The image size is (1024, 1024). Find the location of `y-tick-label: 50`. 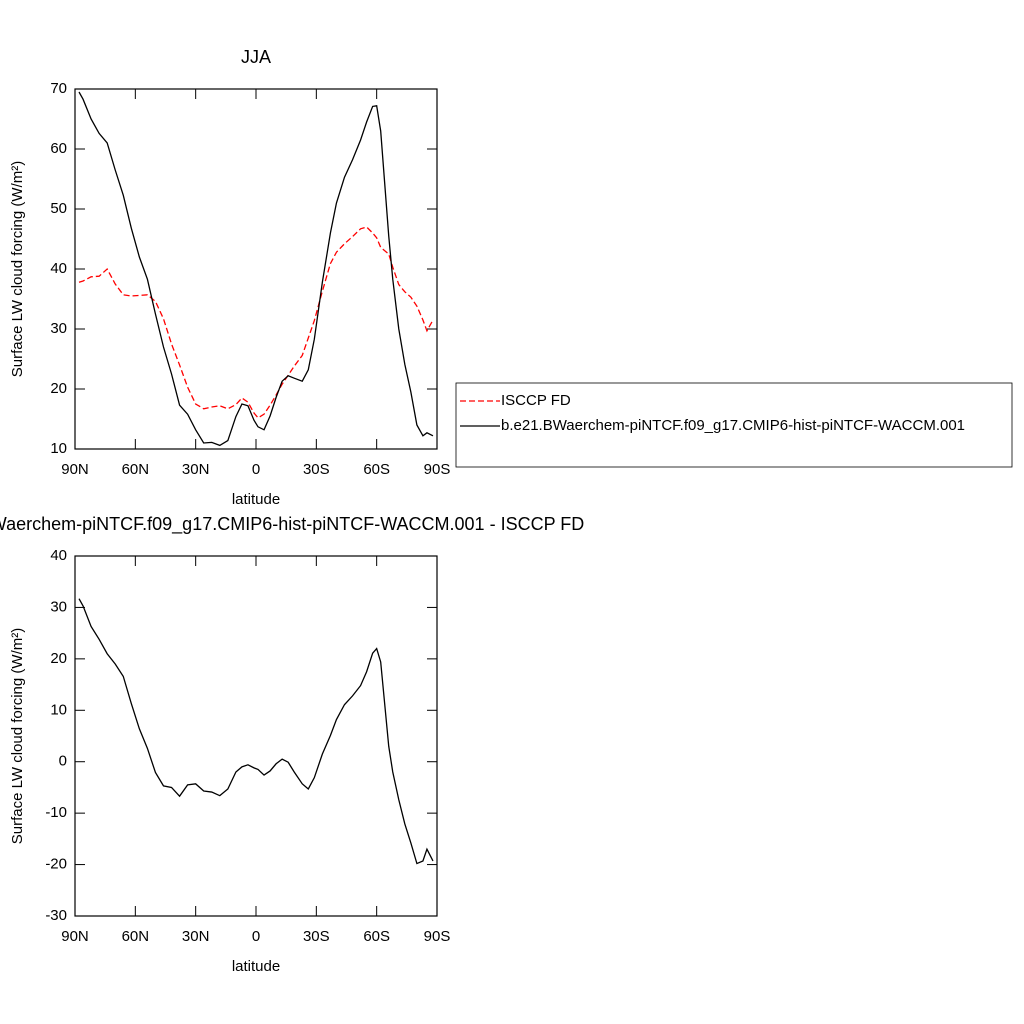

y-tick-label: 50 is located at coordinates (58, 208).